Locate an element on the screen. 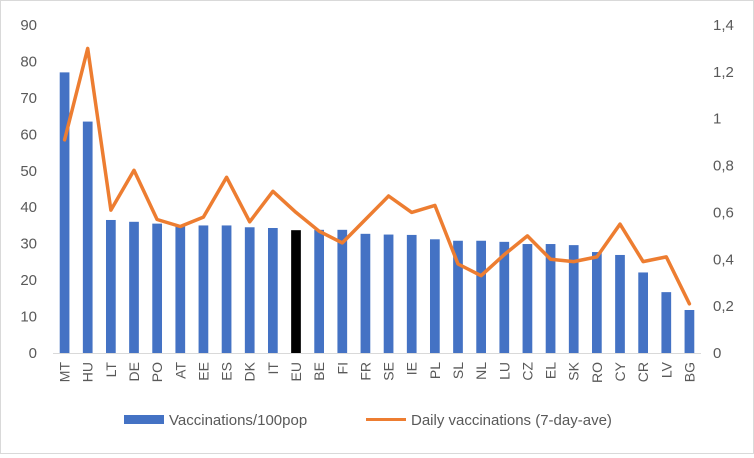 The width and height of the screenshot is (754, 458). legend-label-line: Daily vaccinations (7-day-ave) is located at coordinates (511, 420).